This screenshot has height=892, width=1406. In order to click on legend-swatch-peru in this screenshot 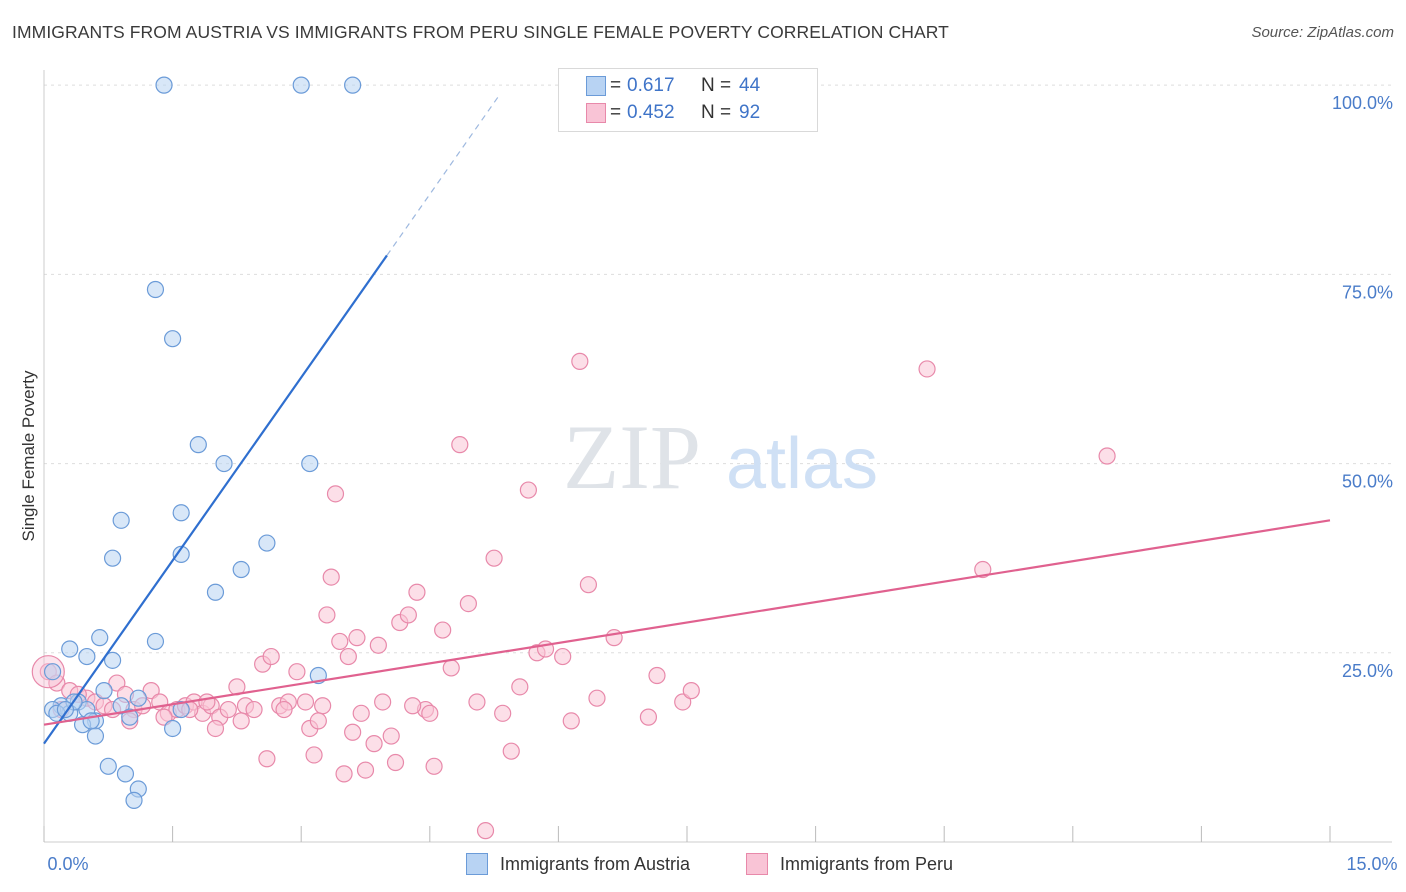, I will do `click(596, 113)`.